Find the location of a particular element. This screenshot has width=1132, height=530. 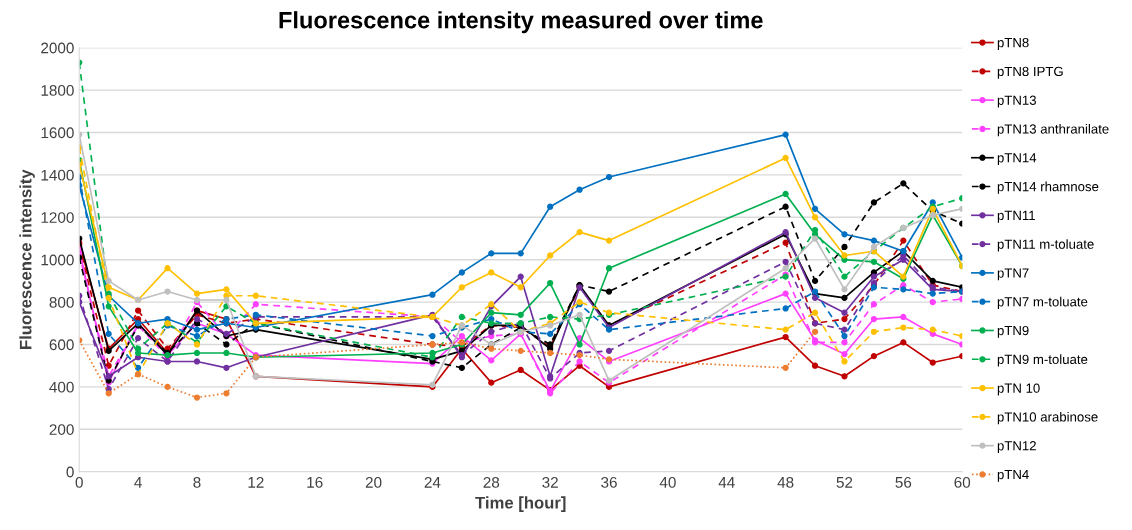

legend-label: pTN11 m-toluate is located at coordinates (1045, 245).